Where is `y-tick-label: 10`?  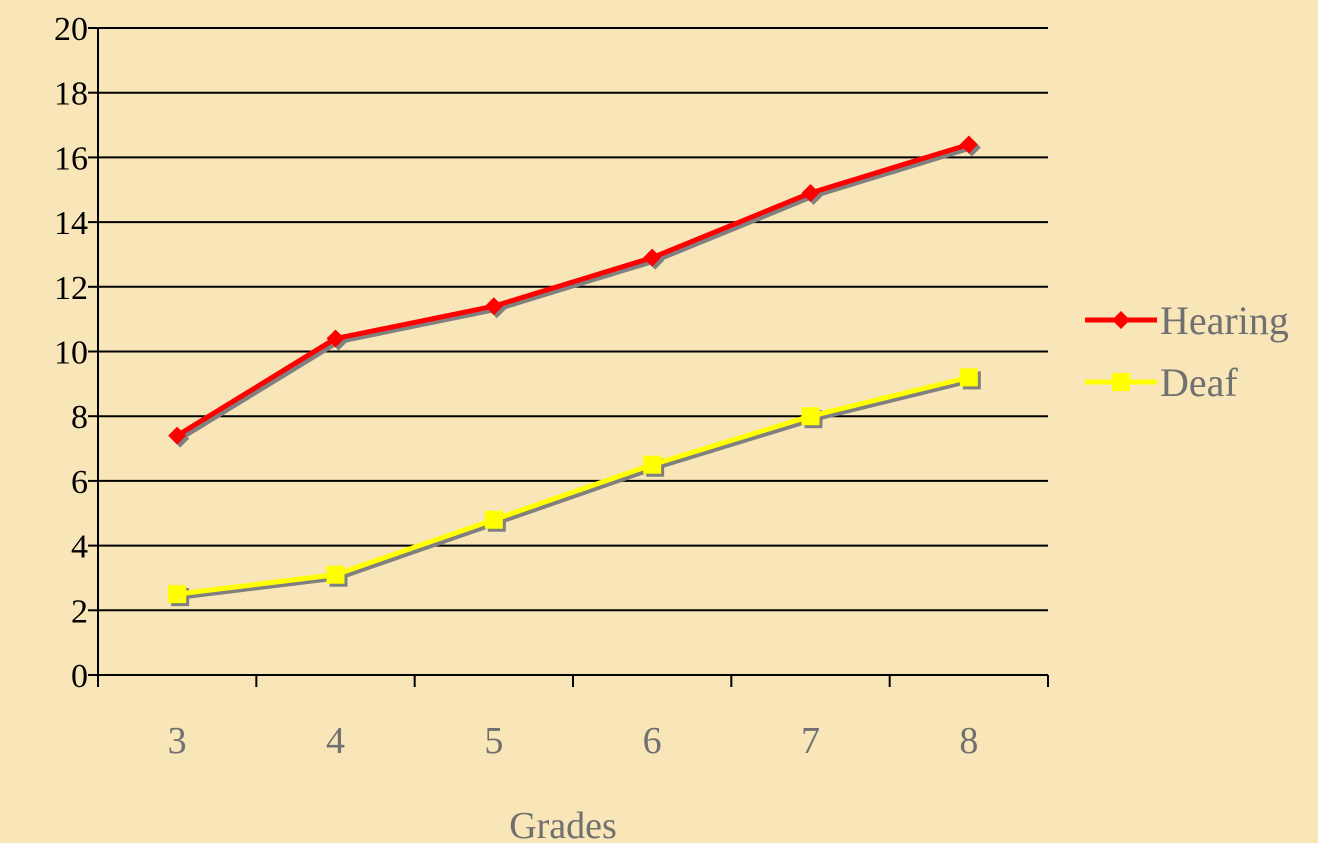 y-tick-label: 10 is located at coordinates (71, 353).